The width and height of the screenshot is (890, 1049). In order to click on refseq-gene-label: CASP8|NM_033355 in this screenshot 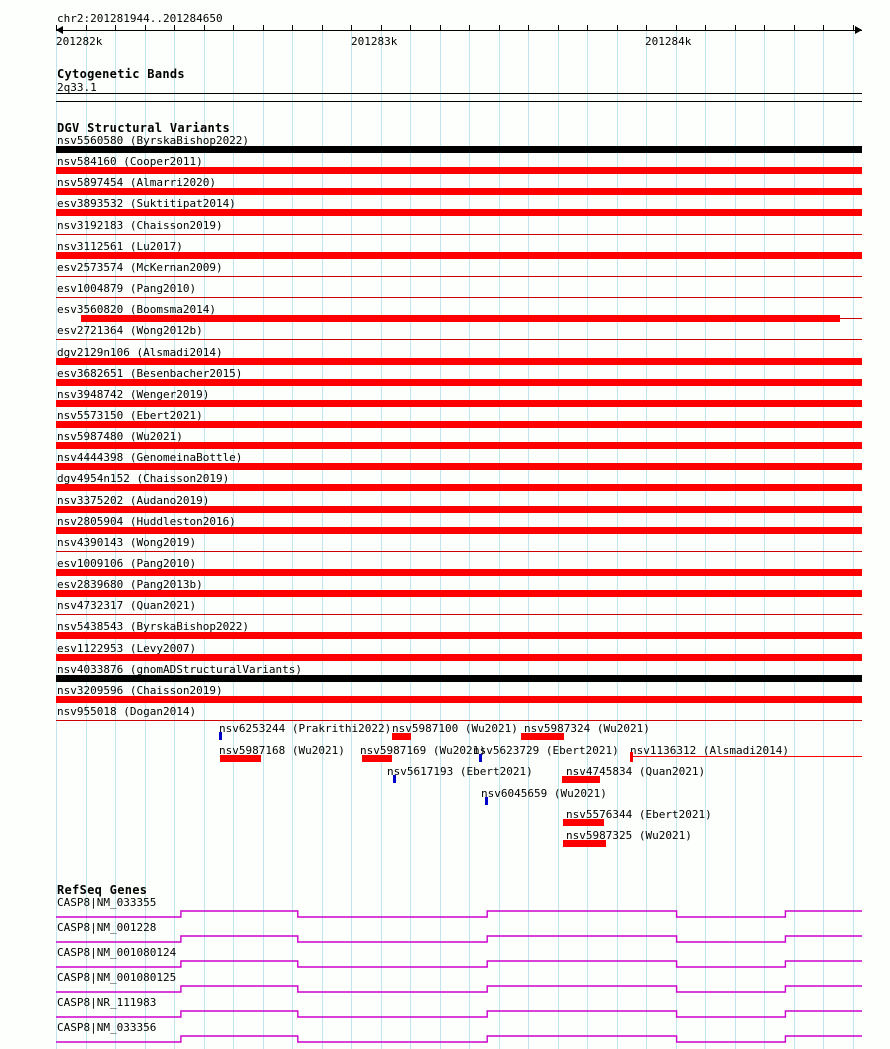, I will do `click(107, 902)`.